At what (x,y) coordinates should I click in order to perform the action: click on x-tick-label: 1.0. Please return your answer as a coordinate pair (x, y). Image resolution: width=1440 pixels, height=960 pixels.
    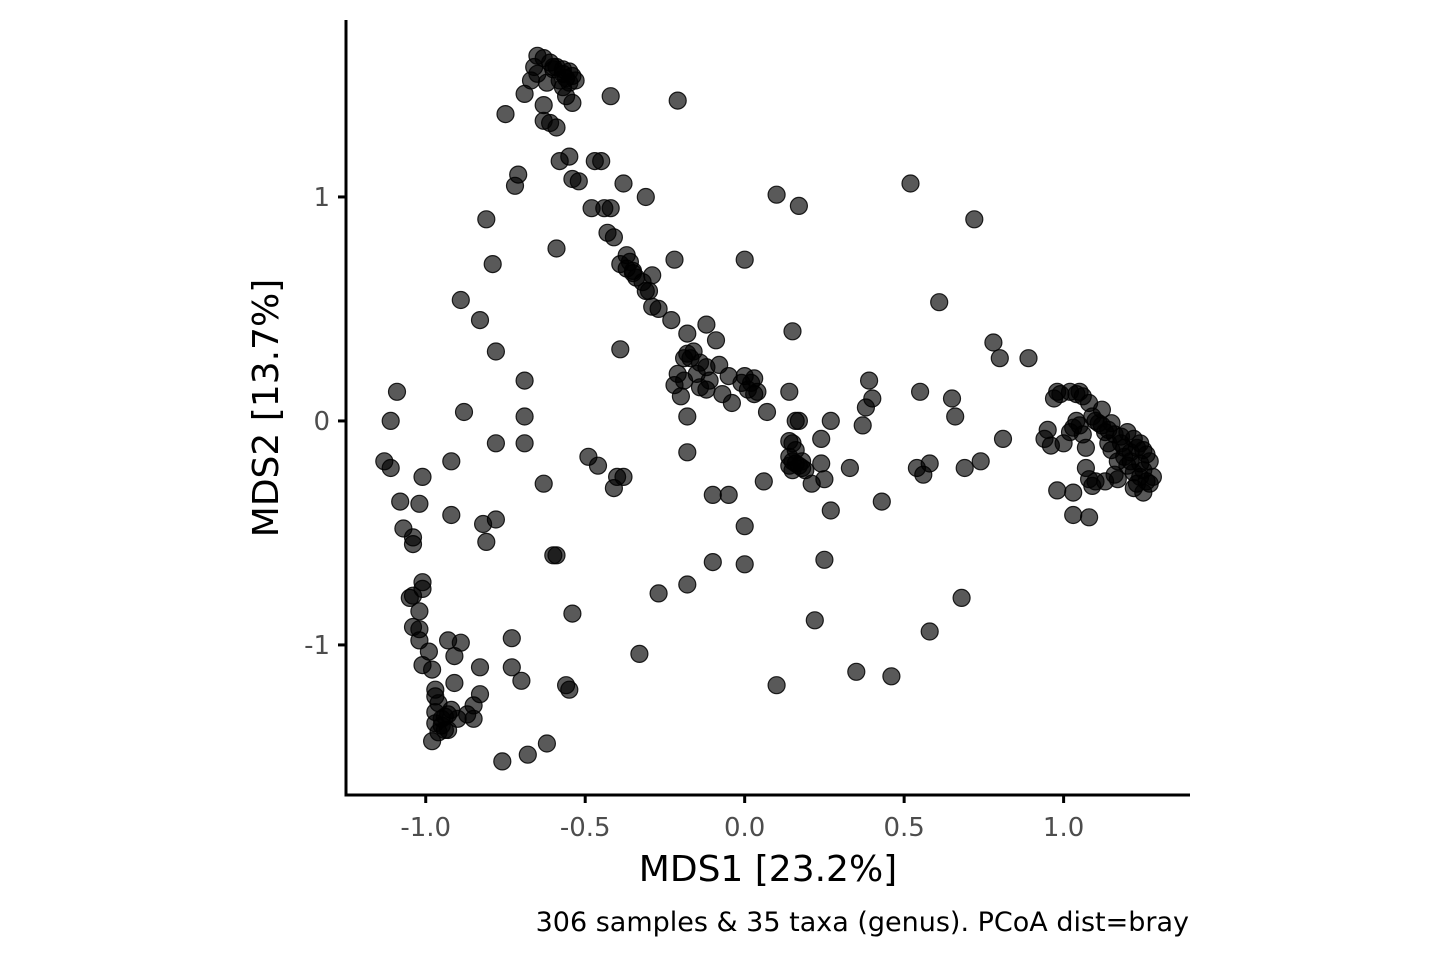
    Looking at the image, I should click on (1063, 828).